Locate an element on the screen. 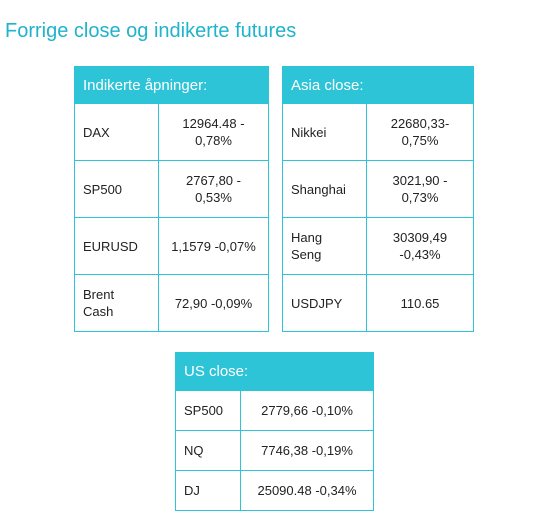 Image resolution: width=557 pixels, height=523 pixels. label-cell: Nikkei is located at coordinates (324, 132).